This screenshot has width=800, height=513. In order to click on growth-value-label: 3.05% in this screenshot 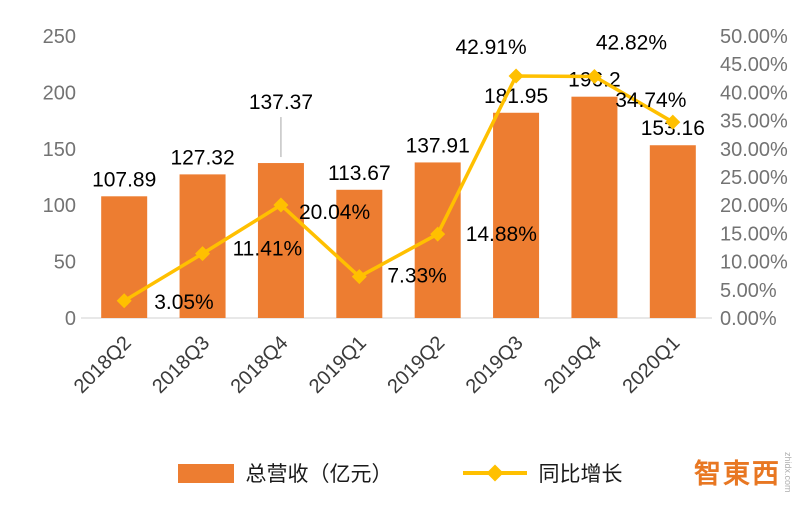, I will do `click(184, 302)`.